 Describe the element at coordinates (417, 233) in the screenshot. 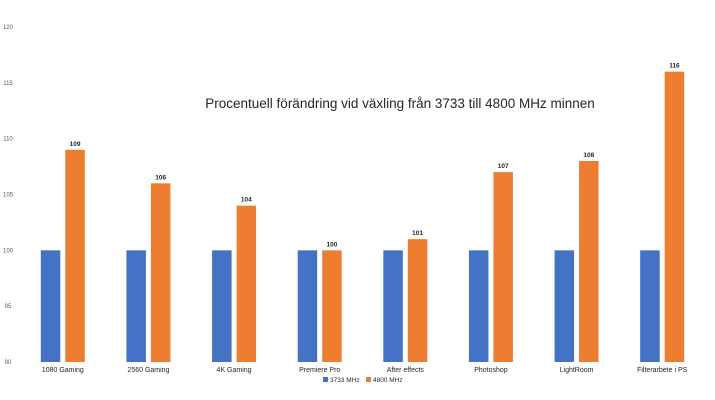

I see `data-label: 101` at that location.